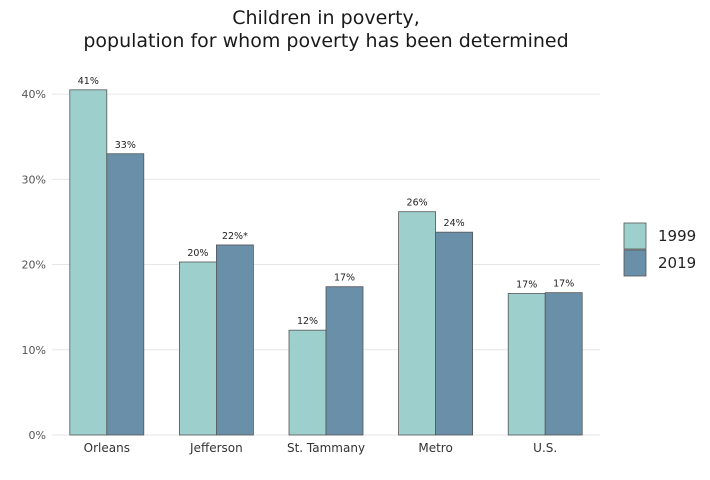  Describe the element at coordinates (197, 348) in the screenshot. I see `bar-jefferson-1999` at that location.